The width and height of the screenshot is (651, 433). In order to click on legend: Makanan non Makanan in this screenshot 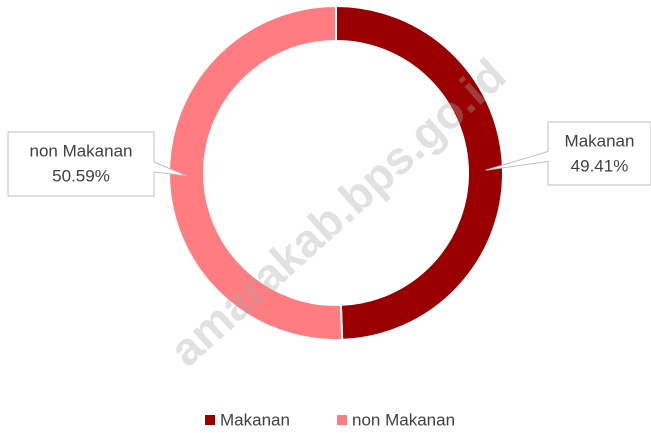, I will do `click(330, 419)`.